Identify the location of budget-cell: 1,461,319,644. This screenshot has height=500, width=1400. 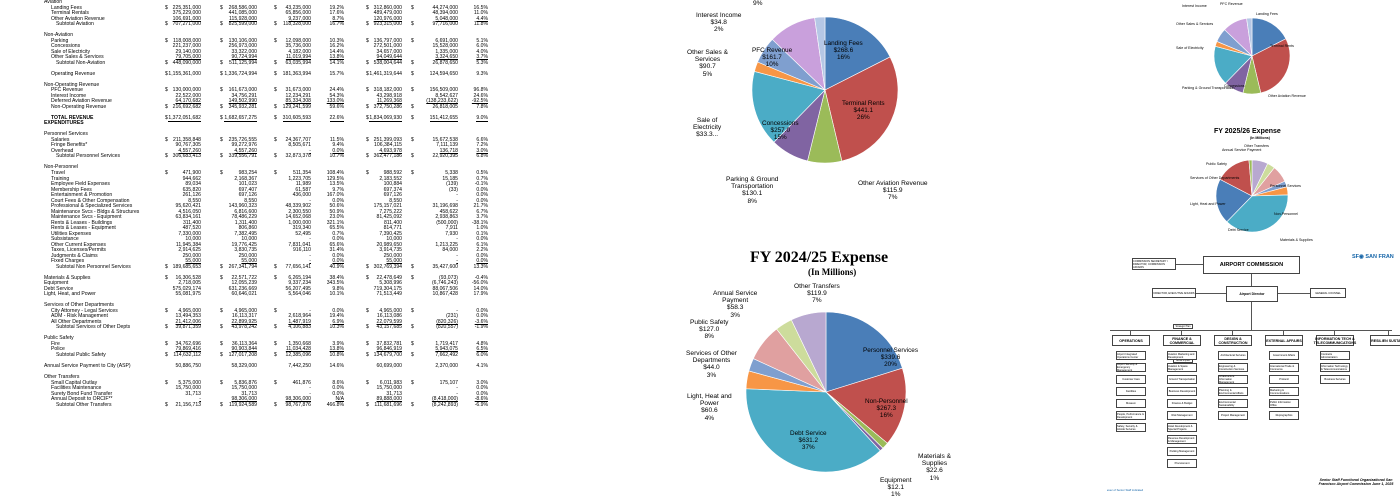
(385, 73).